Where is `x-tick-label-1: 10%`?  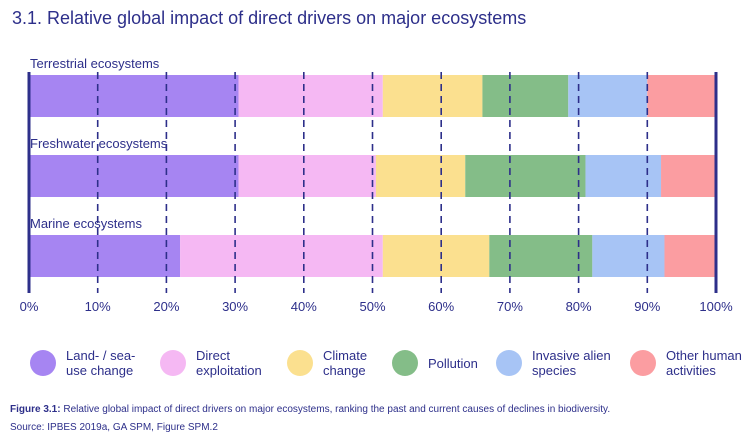 x-tick-label-1: 10% is located at coordinates (98, 306).